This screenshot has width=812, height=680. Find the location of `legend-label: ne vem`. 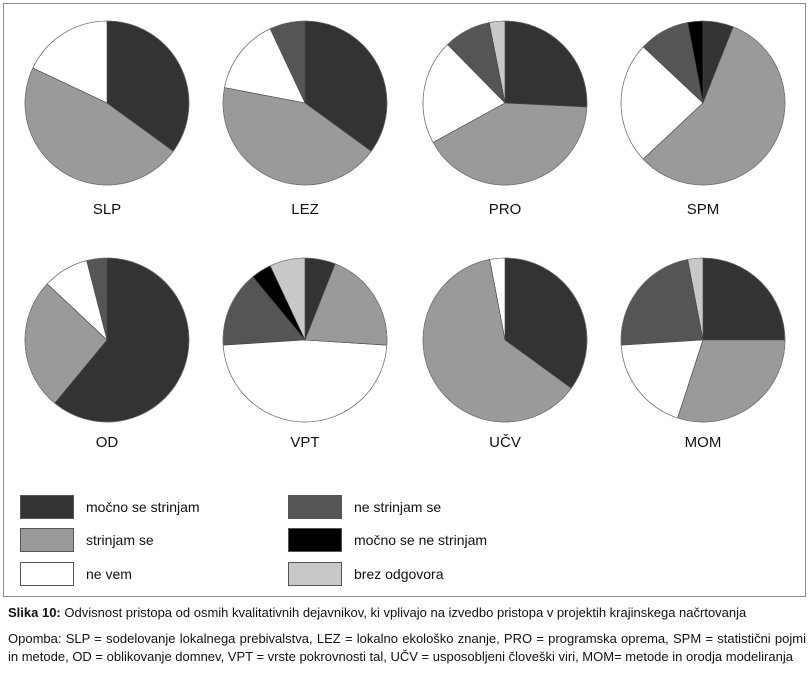

legend-label: ne vem is located at coordinates (109, 574).